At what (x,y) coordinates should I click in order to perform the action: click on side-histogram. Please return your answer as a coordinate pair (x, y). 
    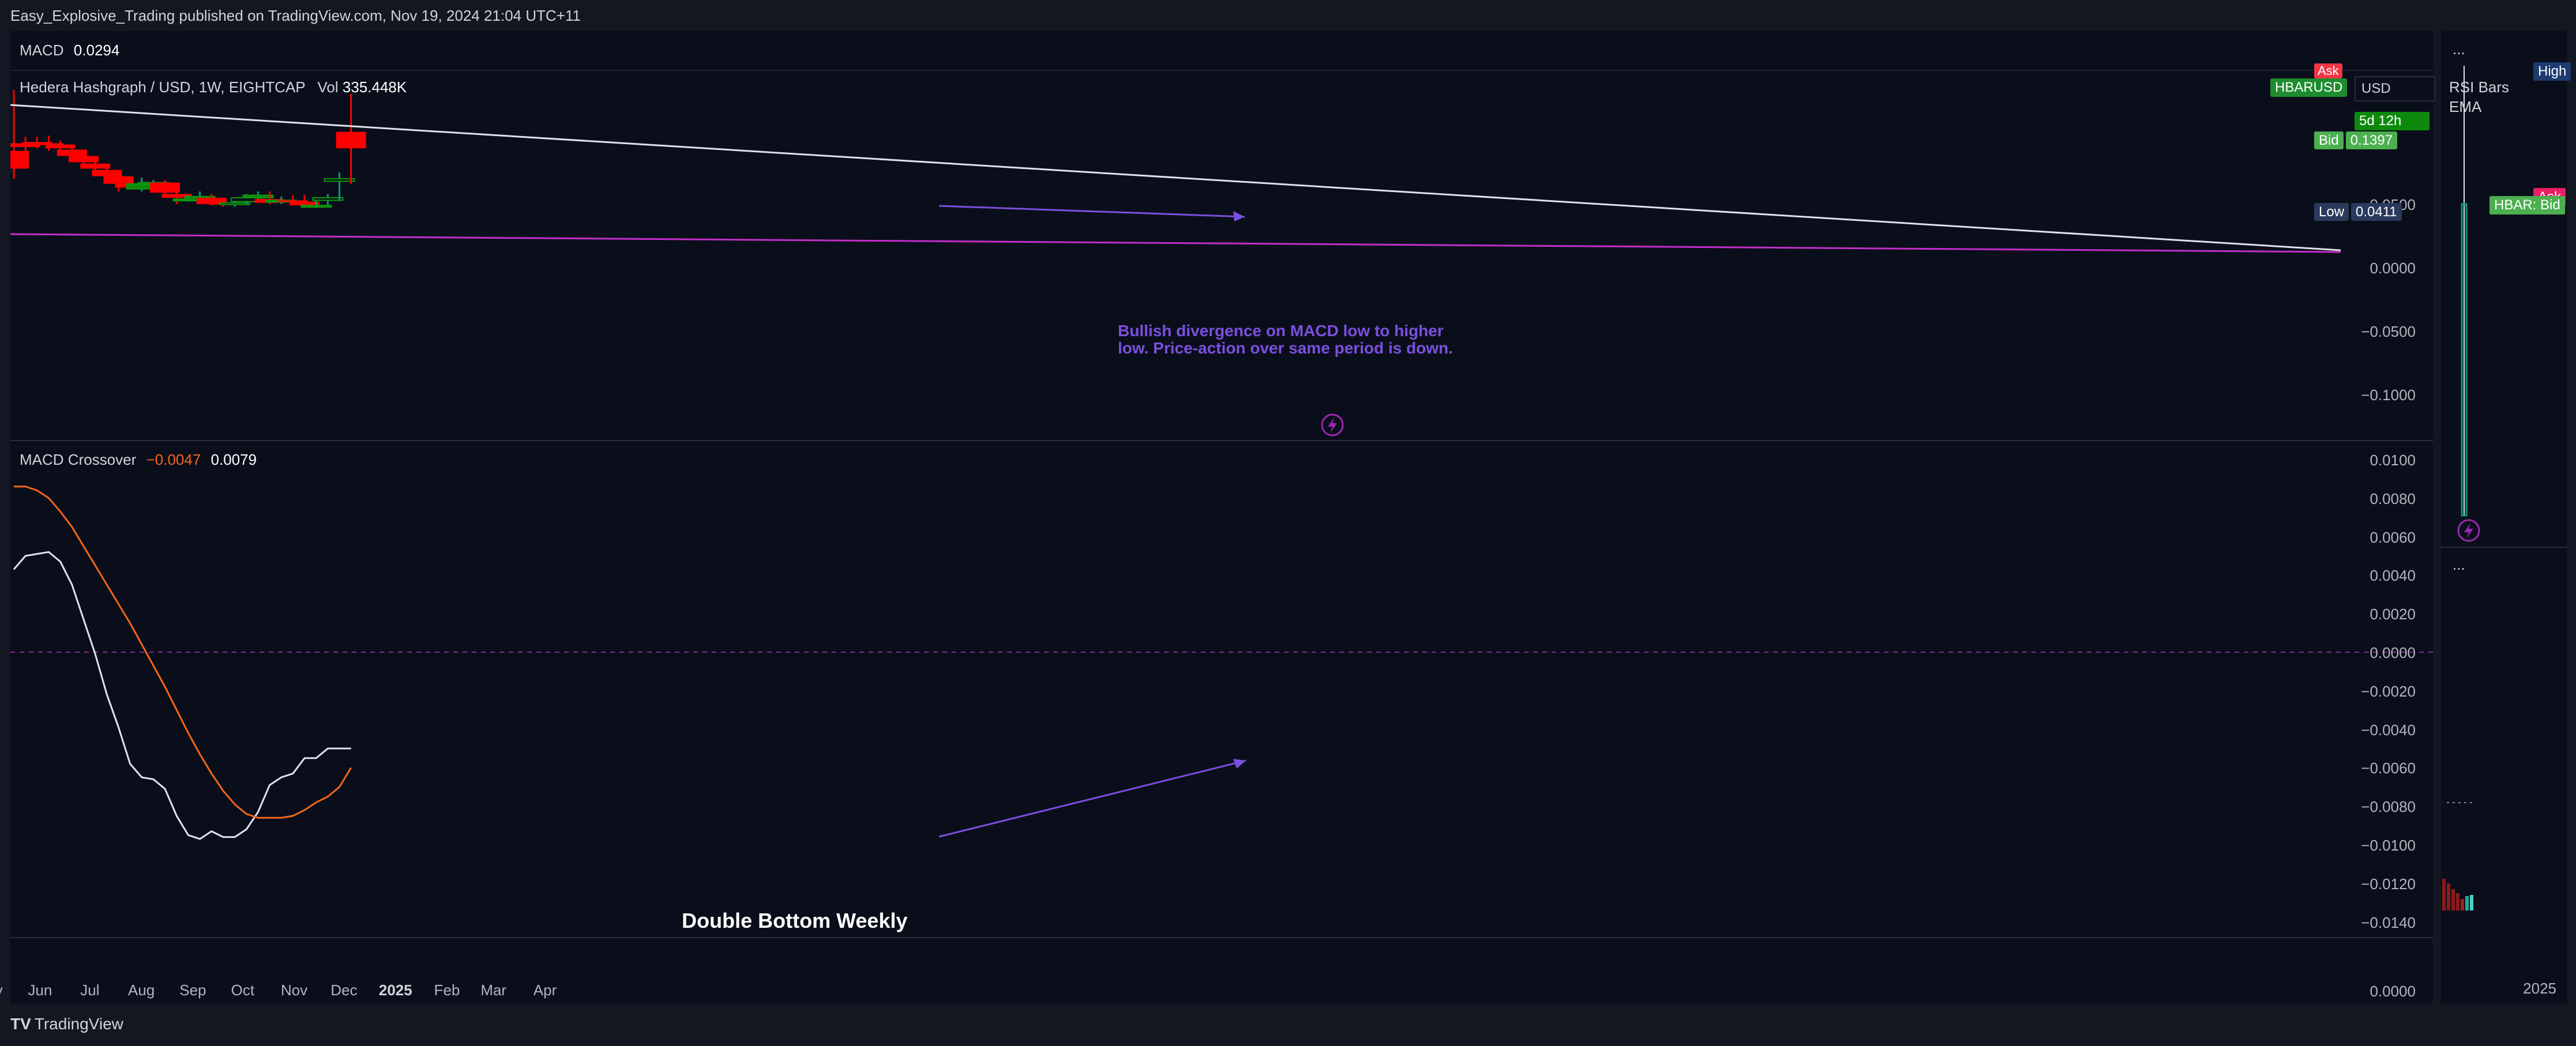
    Looking at the image, I should click on (2457, 894).